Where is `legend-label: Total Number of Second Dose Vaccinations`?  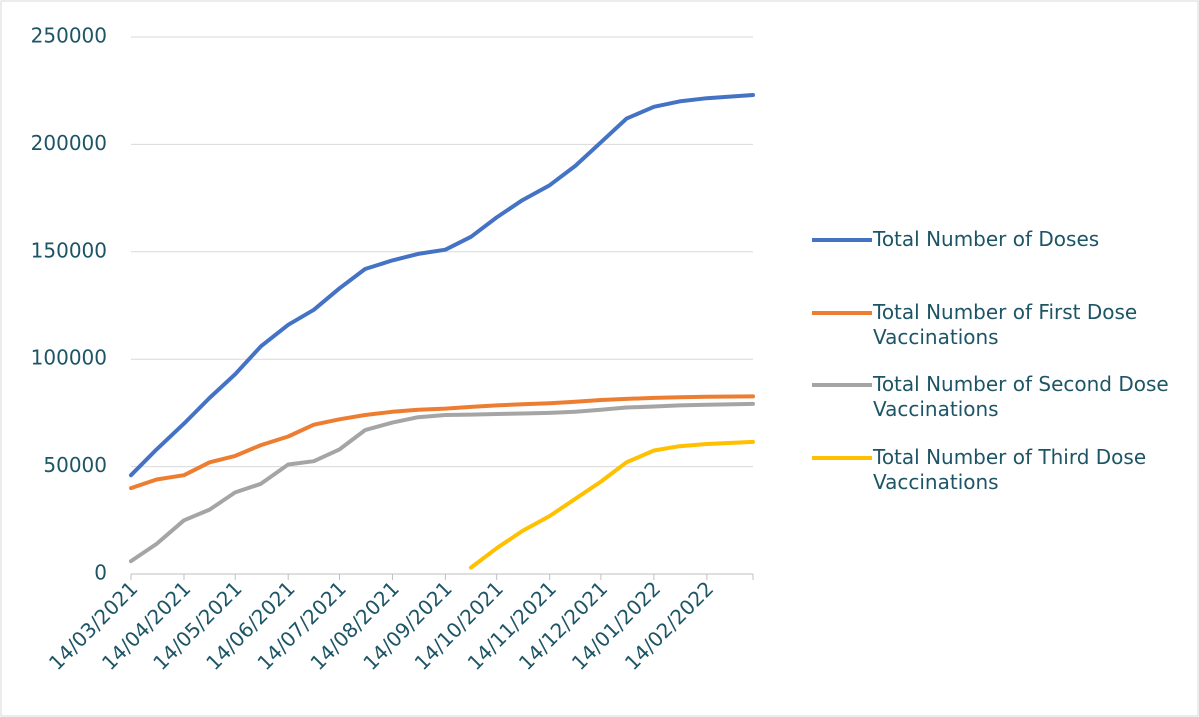
legend-label: Total Number of Second Dose Vaccinations is located at coordinates (1021, 396).